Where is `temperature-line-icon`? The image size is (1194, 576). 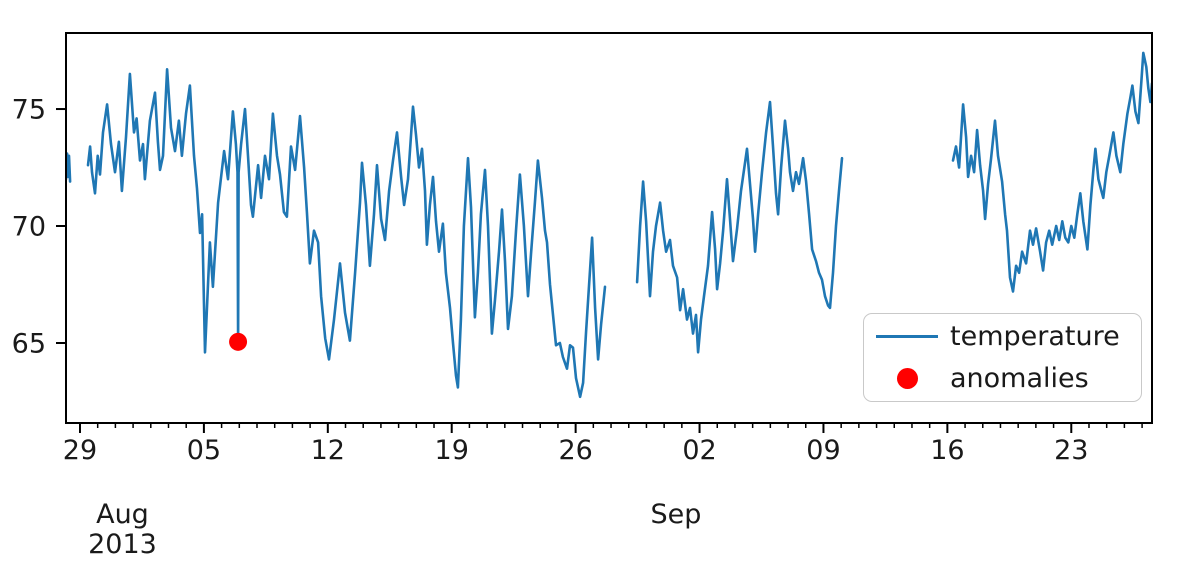
temperature-line-icon is located at coordinates (907, 336).